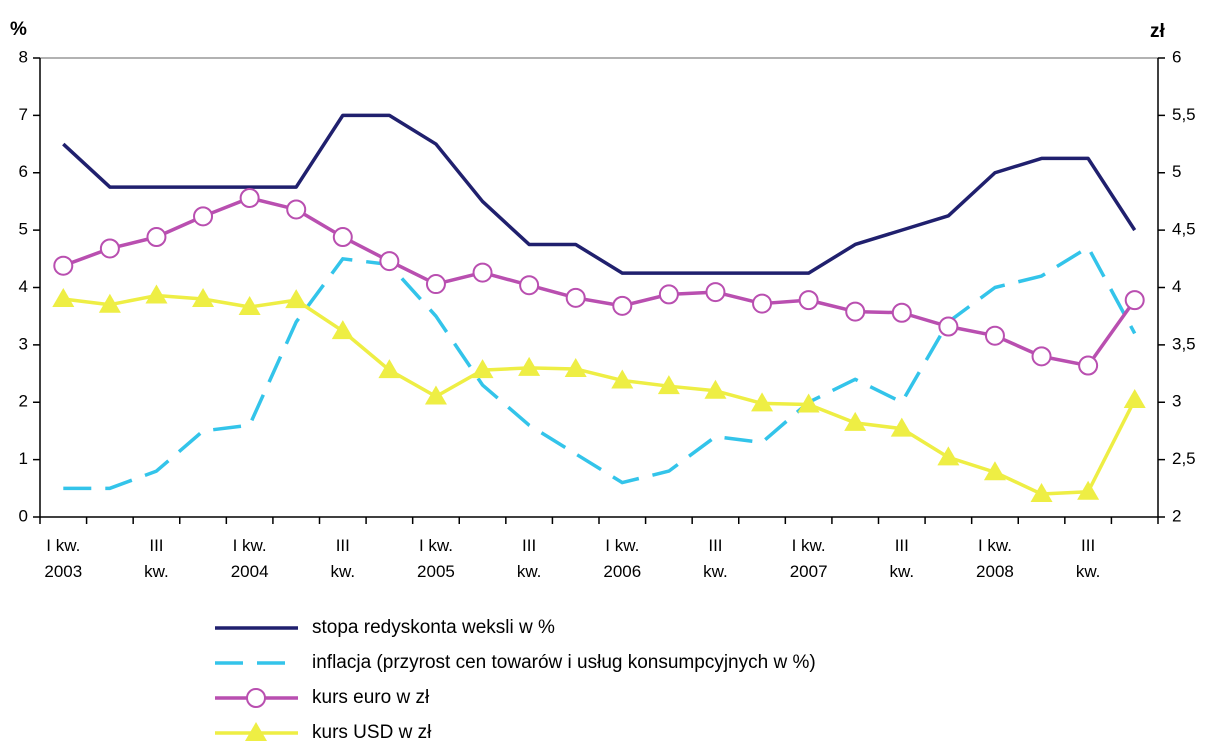  I want to click on y-tick-label: 4, so click(23, 286).